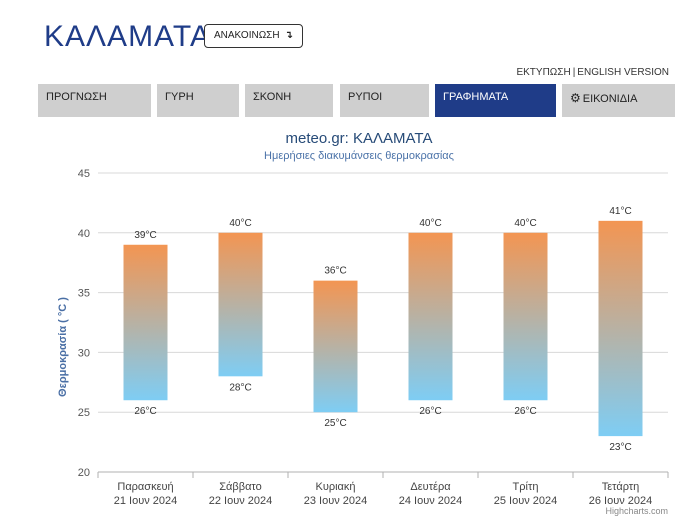 The width and height of the screenshot is (680, 532). Describe the element at coordinates (179, 97) in the screenshot. I see `tab-pollen-label: ΓΥΡΗ` at that location.